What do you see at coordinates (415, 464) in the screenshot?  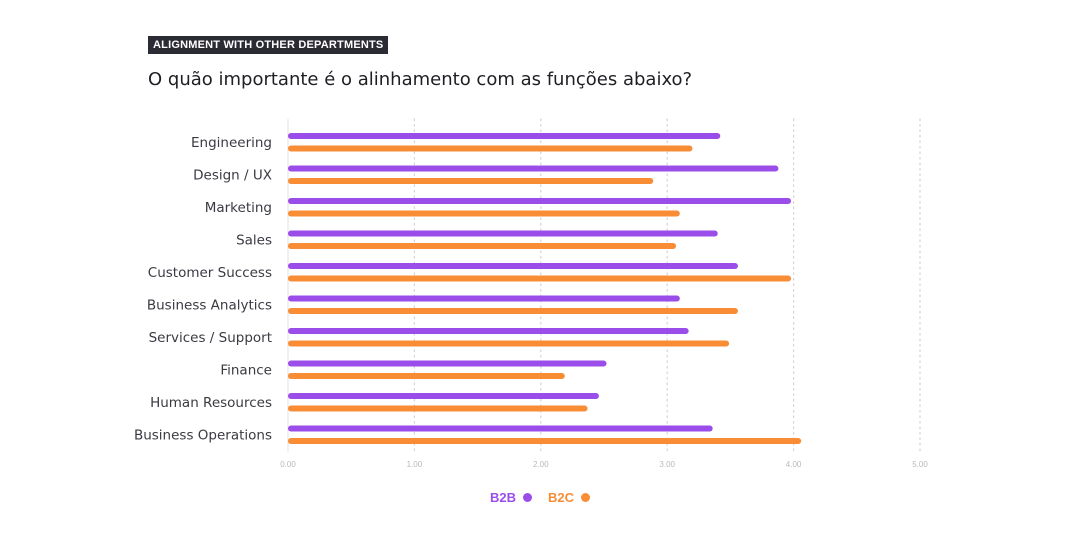 I see `x-tick-label: 1.00` at bounding box center [415, 464].